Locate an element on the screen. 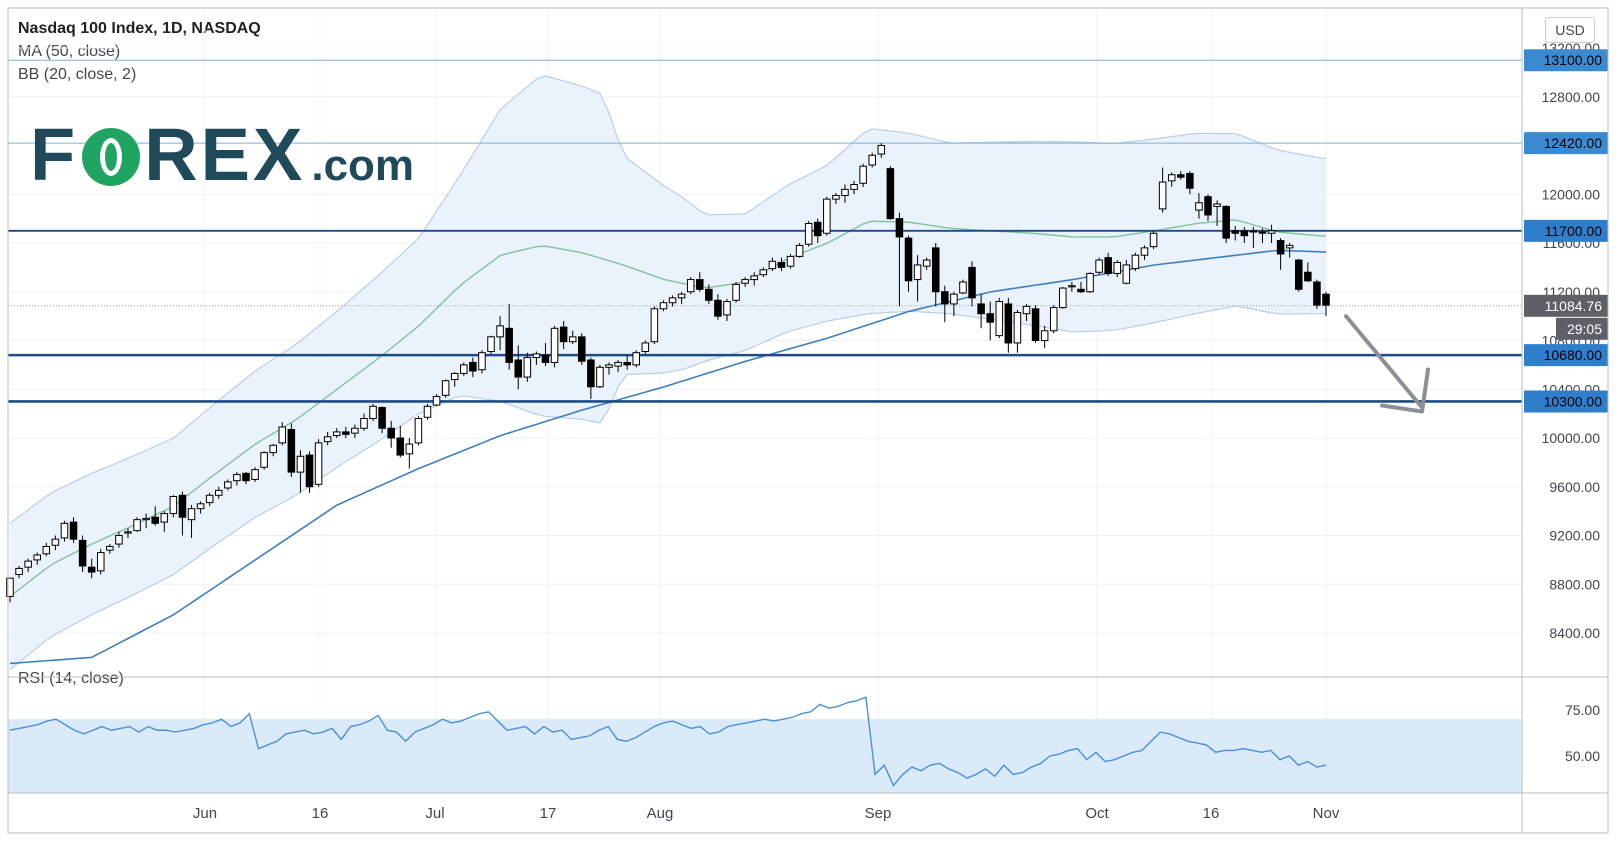  currency-badge: USD is located at coordinates (1570, 30).